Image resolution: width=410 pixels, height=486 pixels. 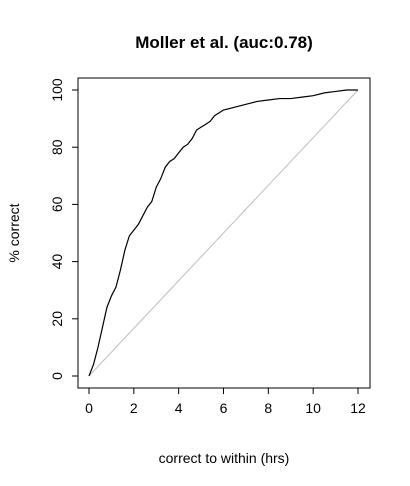 I want to click on y-tick-label: 80, so click(x=57, y=147).